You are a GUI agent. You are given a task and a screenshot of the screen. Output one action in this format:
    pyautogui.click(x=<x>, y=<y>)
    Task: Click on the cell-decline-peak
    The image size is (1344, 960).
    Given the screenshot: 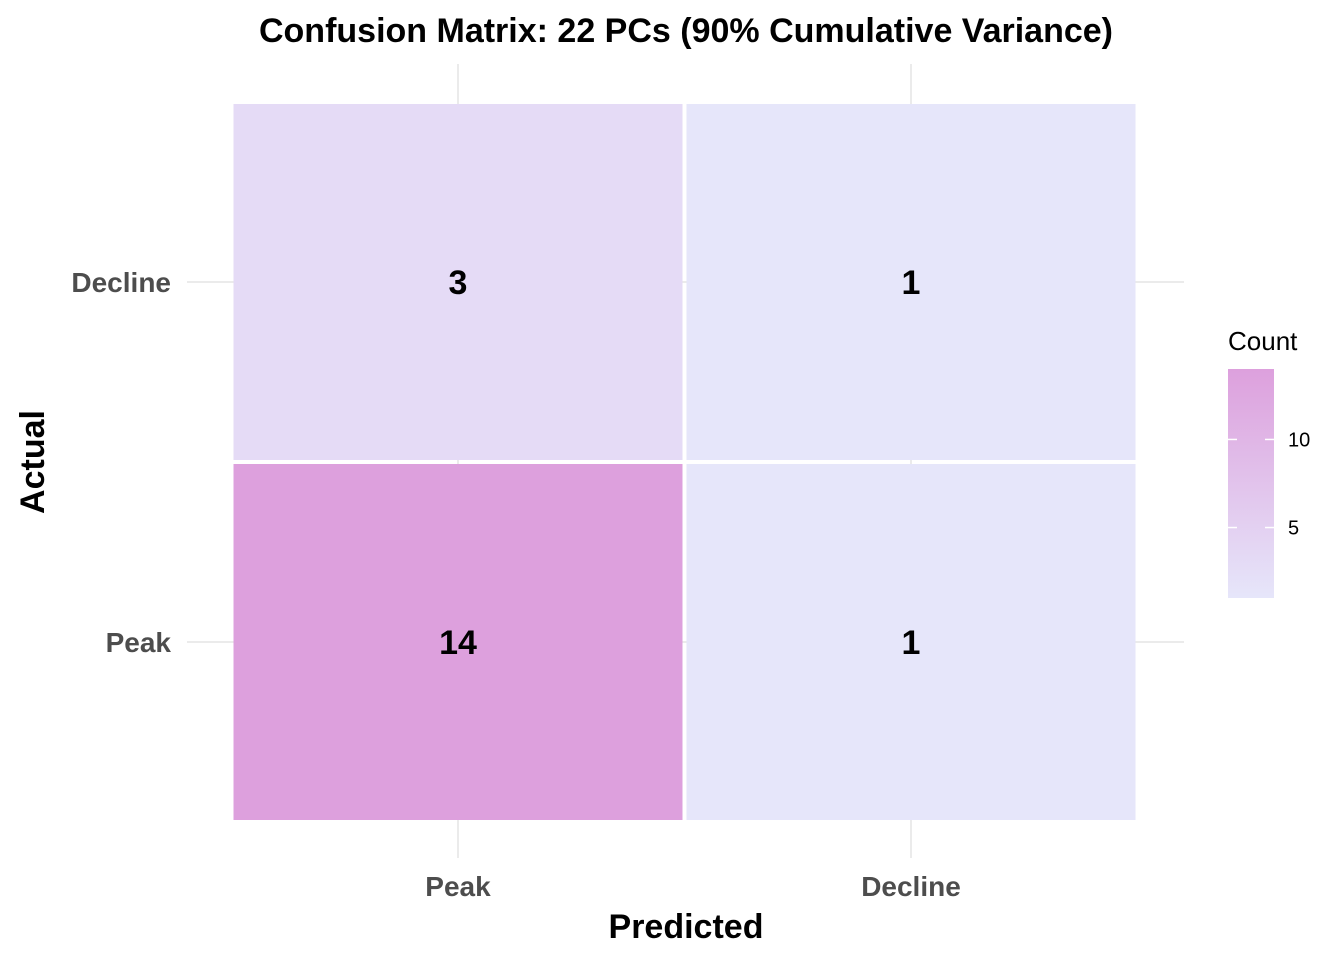 What is the action you would take?
    pyautogui.click(x=458, y=282)
    